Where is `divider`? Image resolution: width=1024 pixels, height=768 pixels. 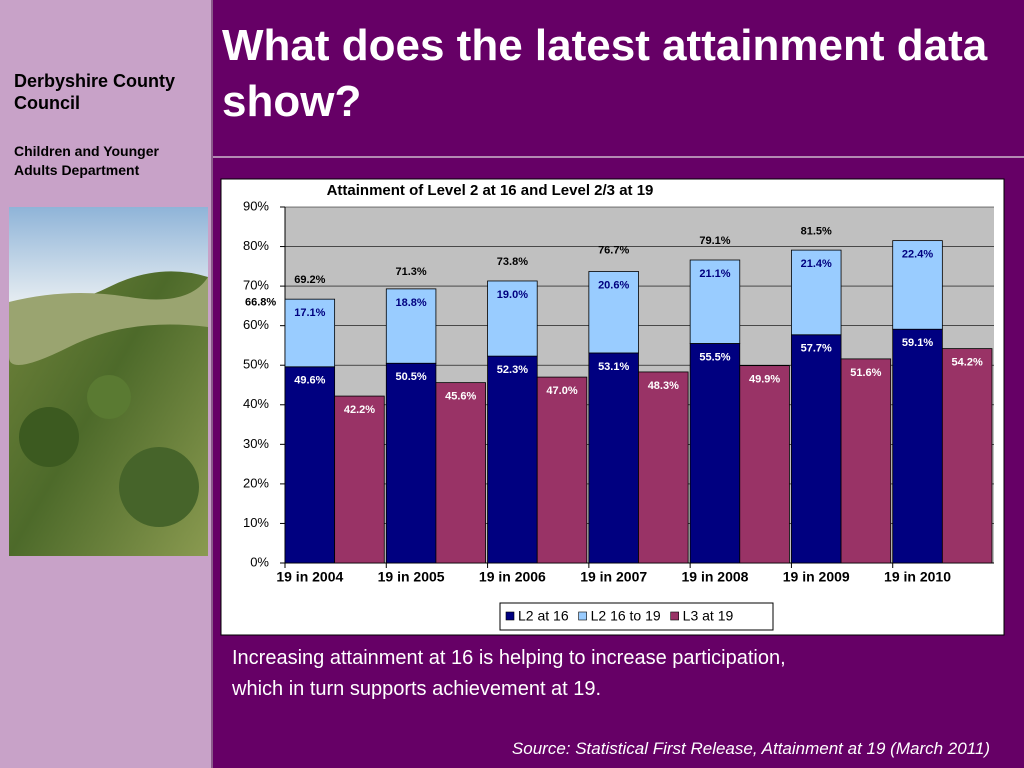
divider is located at coordinates (618, 157).